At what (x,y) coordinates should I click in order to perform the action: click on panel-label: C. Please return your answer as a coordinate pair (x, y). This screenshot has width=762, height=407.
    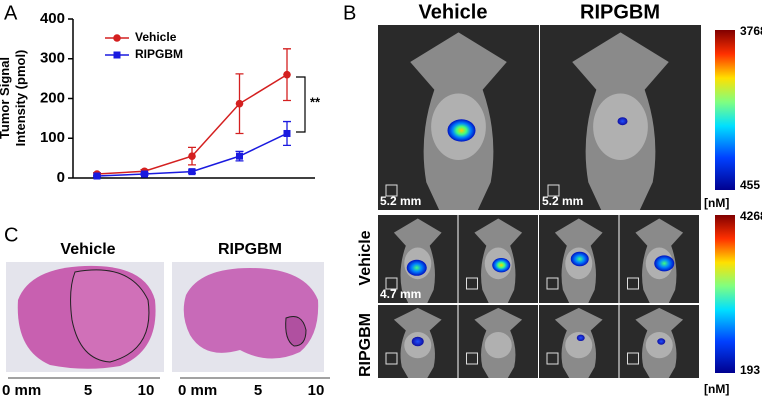
    Looking at the image, I should click on (11, 235).